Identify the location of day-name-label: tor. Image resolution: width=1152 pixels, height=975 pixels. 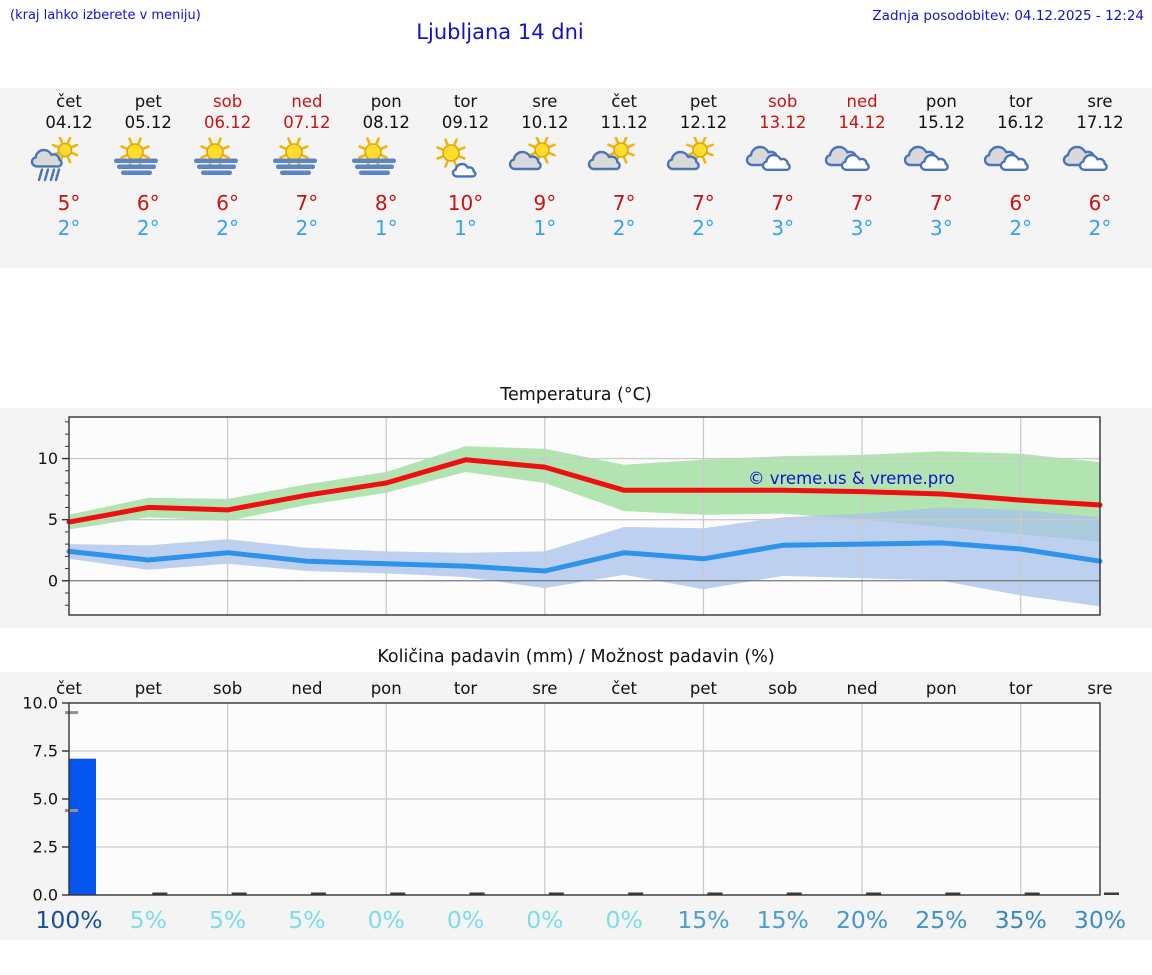
(1021, 101).